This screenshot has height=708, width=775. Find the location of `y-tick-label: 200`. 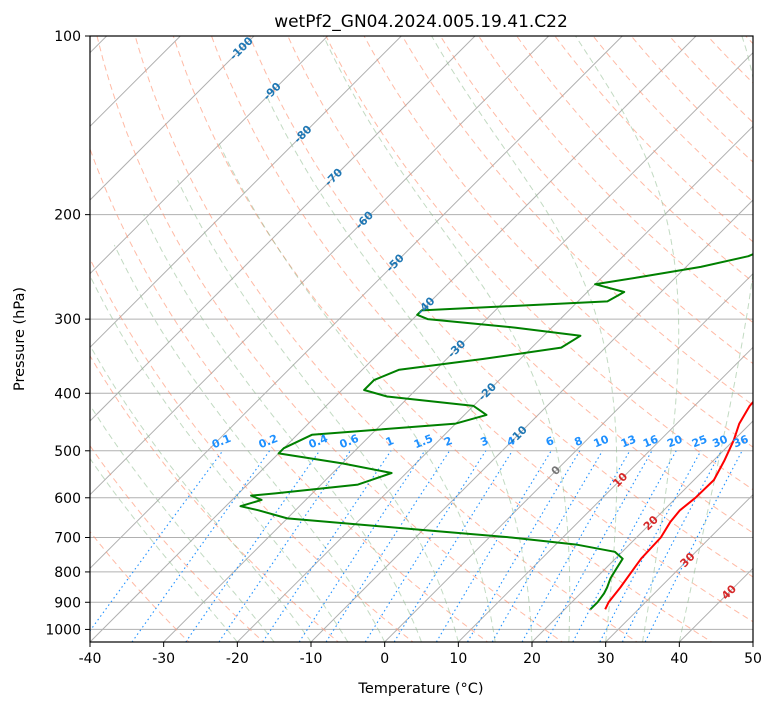

y-tick-label: 200 is located at coordinates (67, 216).